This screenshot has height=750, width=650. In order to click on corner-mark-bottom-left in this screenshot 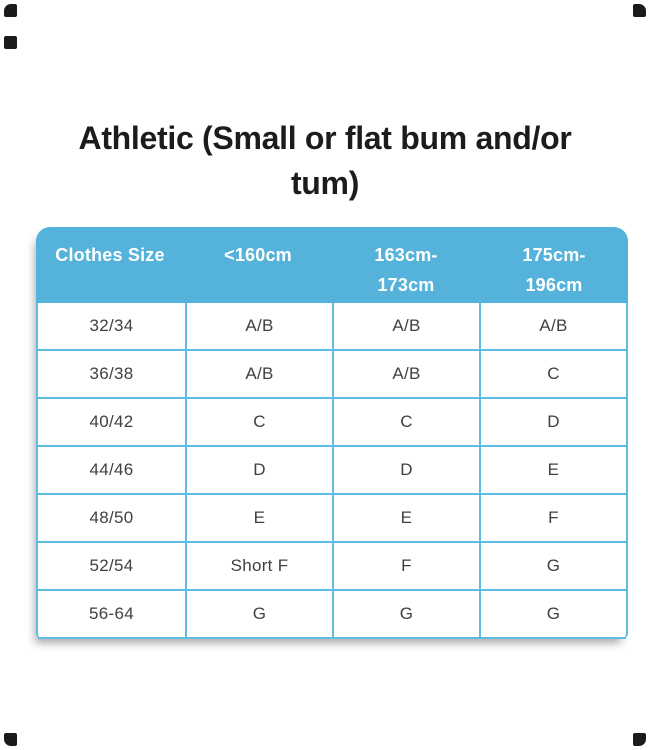, I will do `click(10, 739)`.